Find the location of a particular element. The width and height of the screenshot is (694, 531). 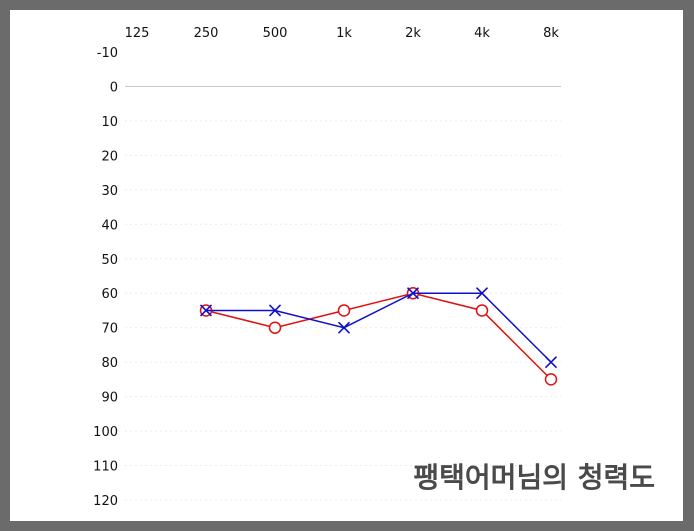

x-tick-label-4k: 4k is located at coordinates (482, 33).